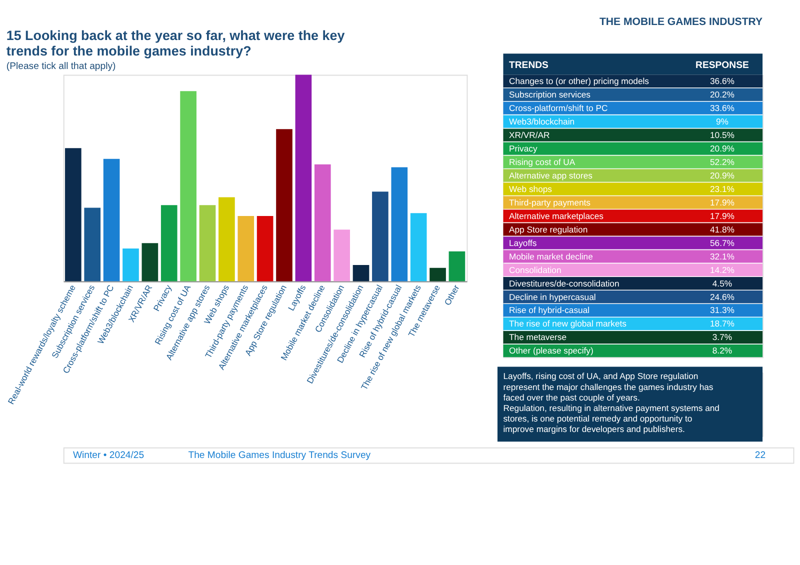 The height and width of the screenshot is (565, 800). Describe the element at coordinates (550, 94) in the screenshot. I see `category-label: Subscription services` at that location.